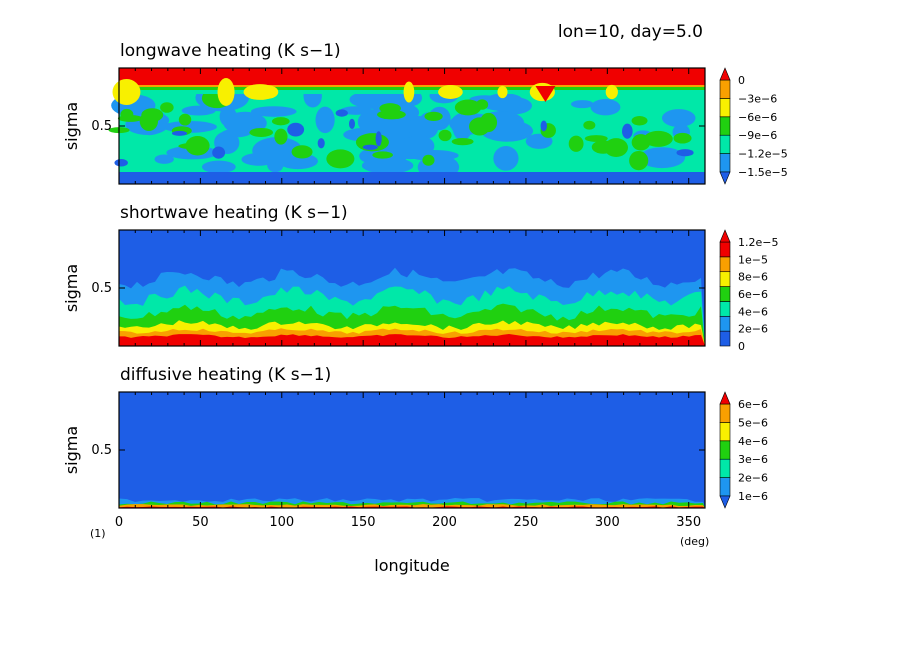 This screenshot has width=904, height=654. Describe the element at coordinates (753, 496) in the screenshot. I see `colorbar-label: 1e−6` at that location.